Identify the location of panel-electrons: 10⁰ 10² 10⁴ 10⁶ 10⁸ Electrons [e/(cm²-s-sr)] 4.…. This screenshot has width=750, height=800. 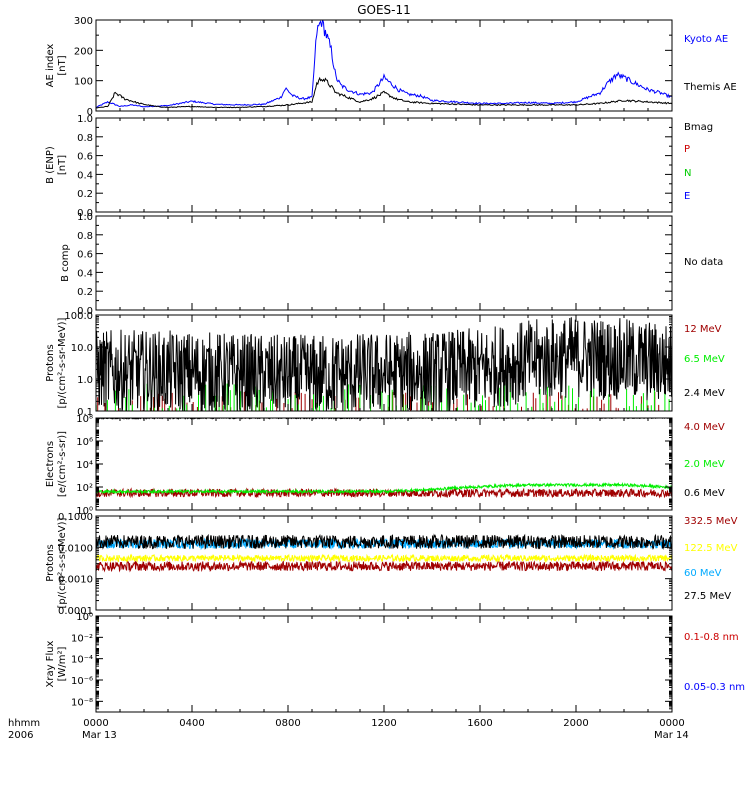
(385, 465).